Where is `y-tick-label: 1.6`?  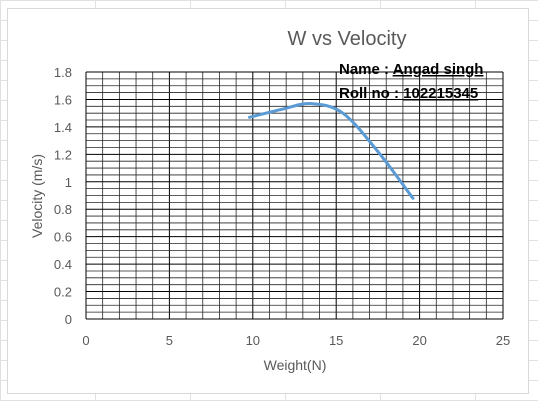 y-tick-label: 1.6 is located at coordinates (63, 99).